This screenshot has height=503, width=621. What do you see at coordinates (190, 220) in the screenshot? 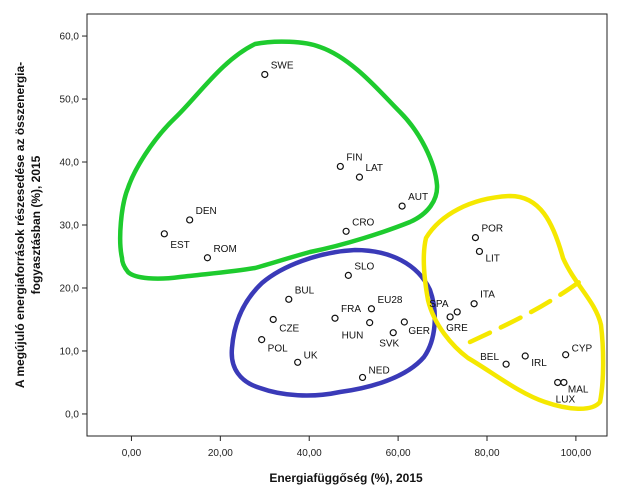
I see `data-point-den` at bounding box center [190, 220].